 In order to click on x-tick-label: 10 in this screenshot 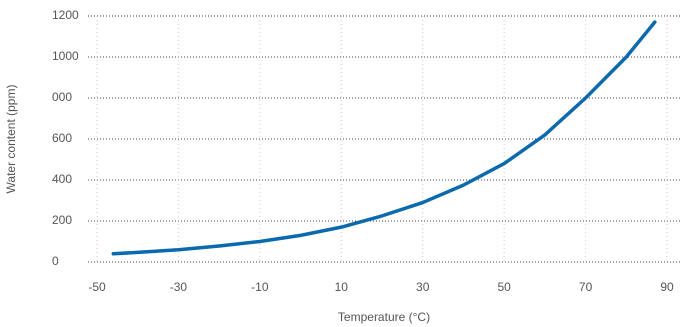, I will do `click(342, 287)`.